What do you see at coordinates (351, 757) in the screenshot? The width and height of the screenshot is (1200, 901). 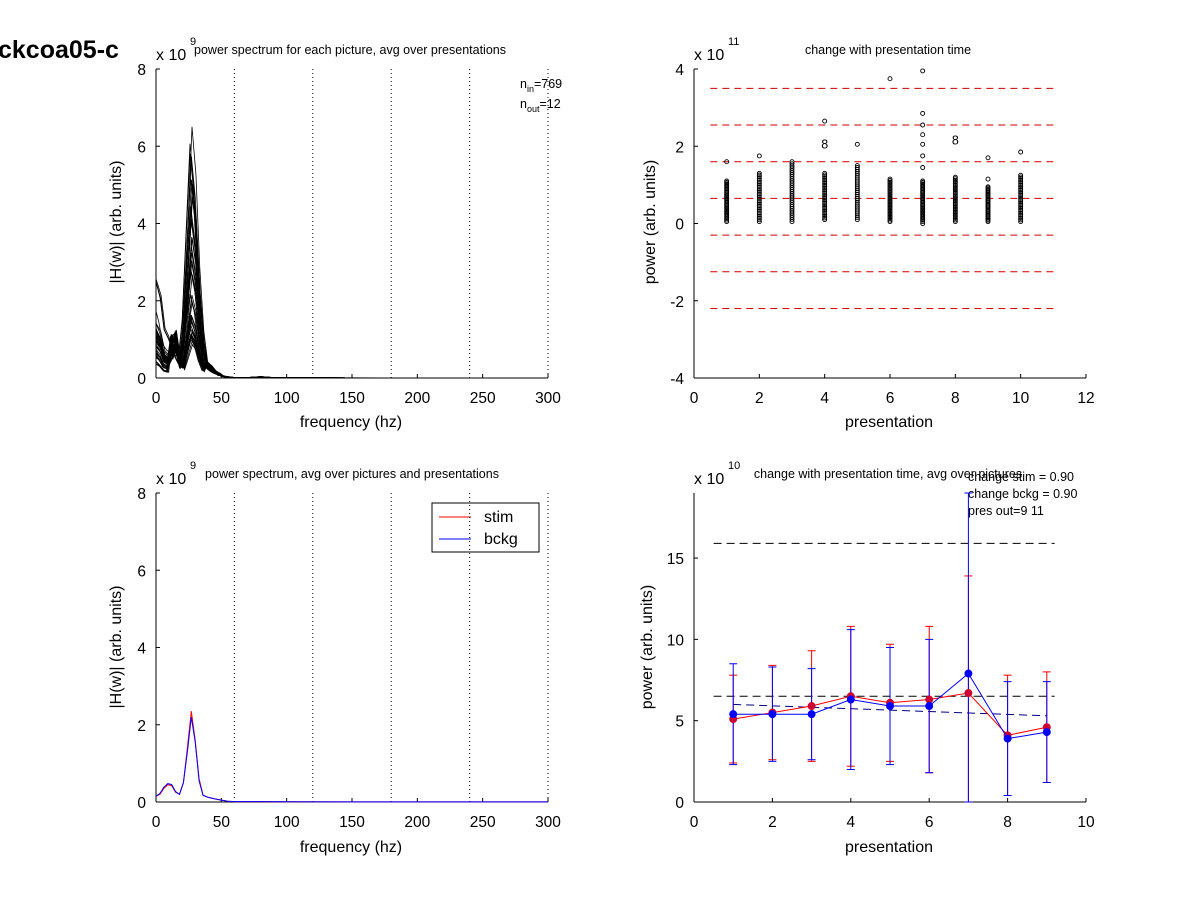 I see `series-line-stim` at bounding box center [351, 757].